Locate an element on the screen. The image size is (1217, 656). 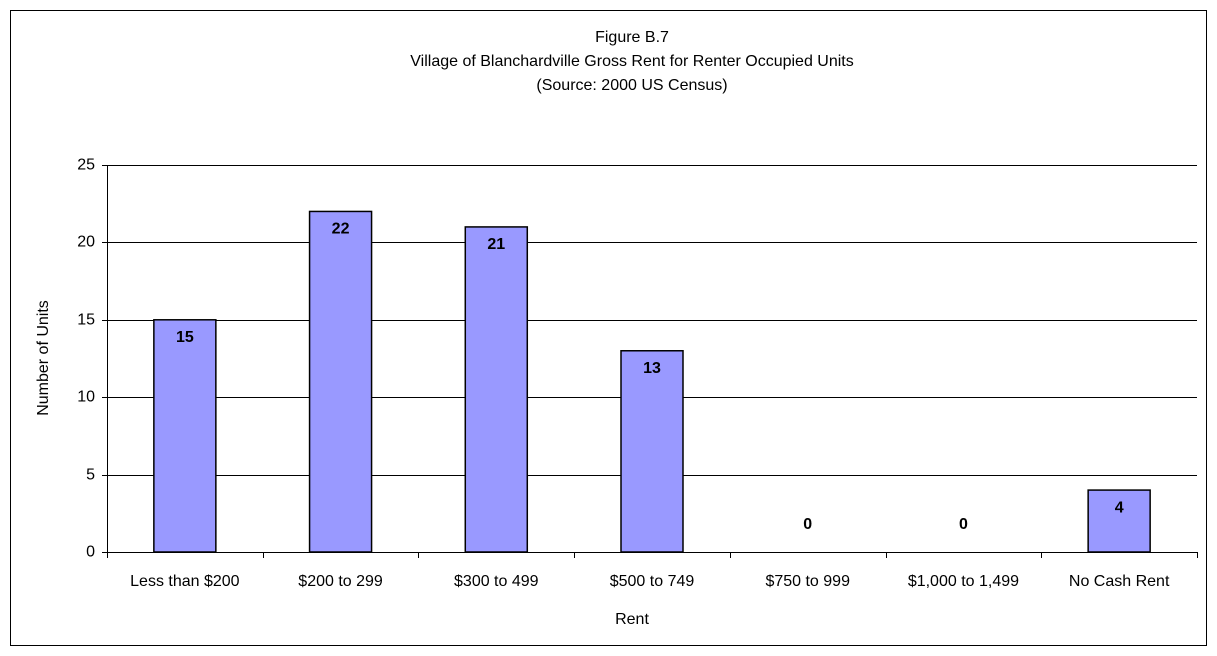
x-tick-label: $1,000 to 1,499 is located at coordinates (963, 581).